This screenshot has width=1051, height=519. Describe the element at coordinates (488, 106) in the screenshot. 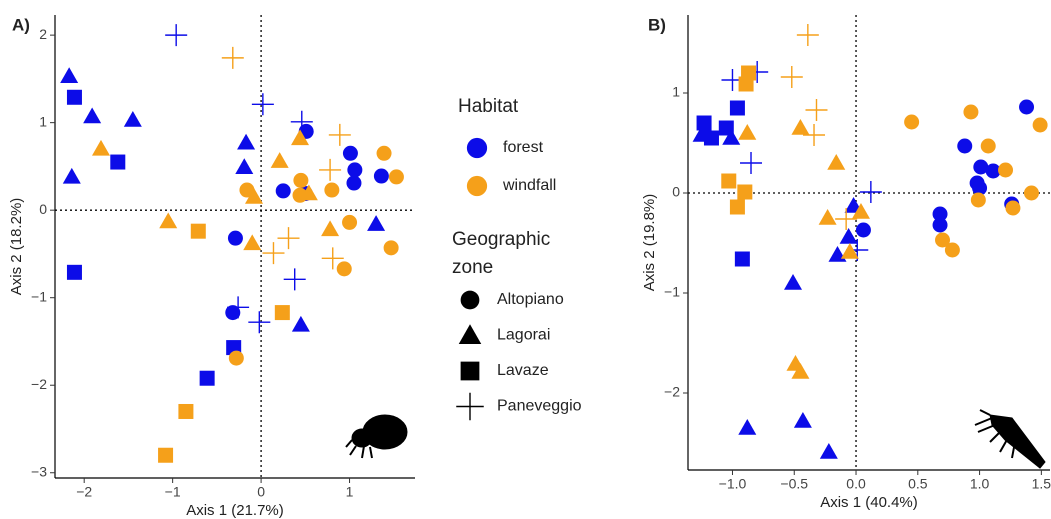

I see `legend-title: Habitat` at that location.